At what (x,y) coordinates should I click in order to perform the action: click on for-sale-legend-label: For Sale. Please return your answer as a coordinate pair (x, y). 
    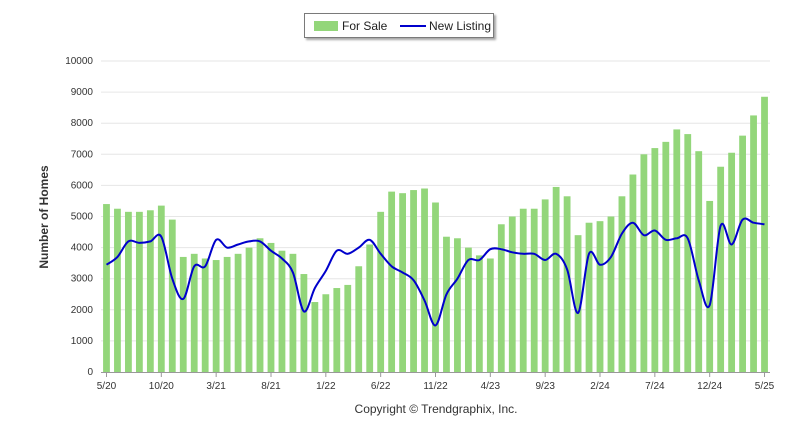
    Looking at the image, I should click on (365, 26).